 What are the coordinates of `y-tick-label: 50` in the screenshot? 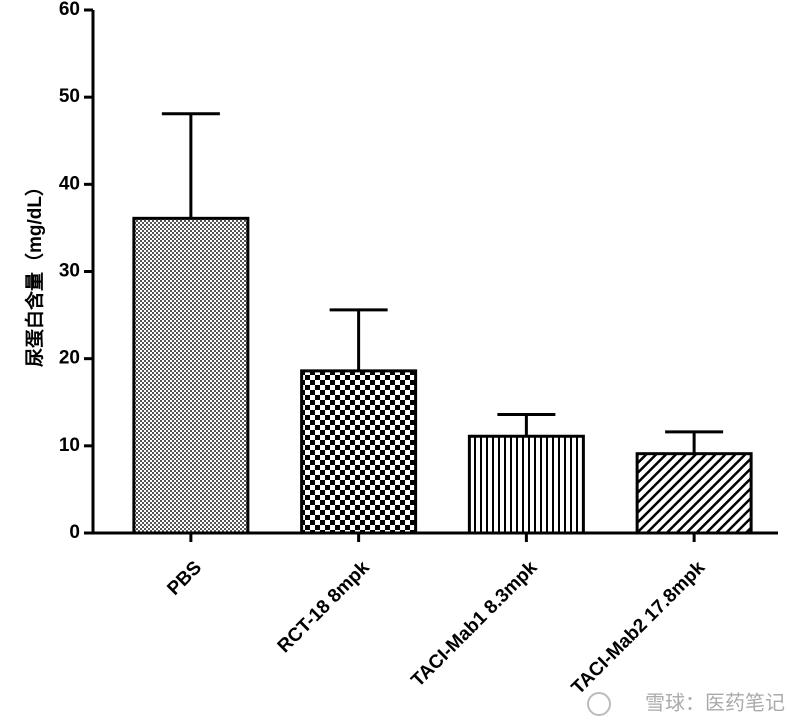 It's located at (69, 96).